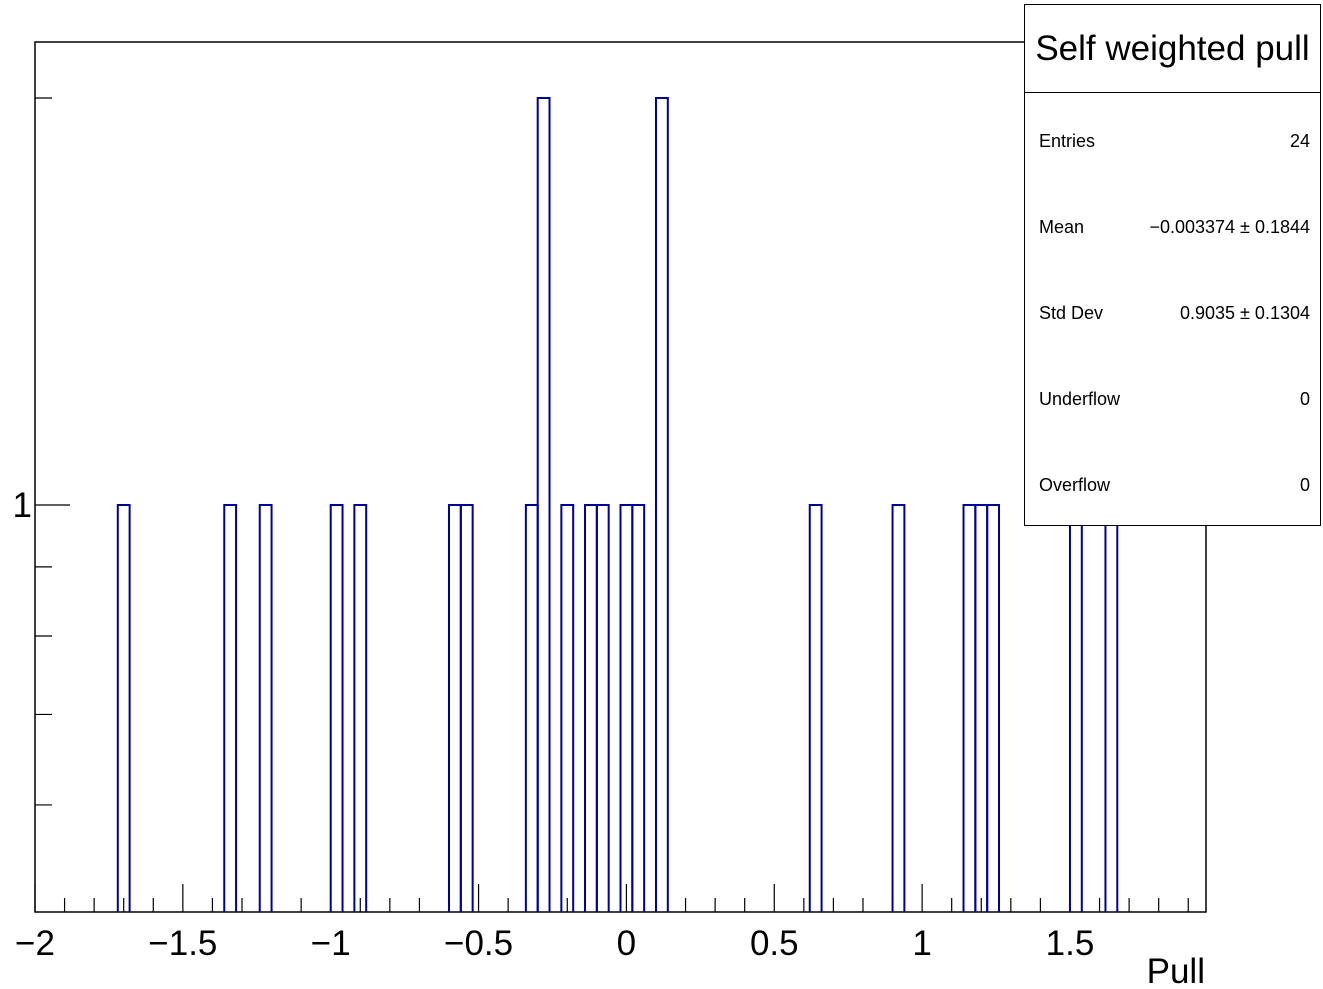  I want to click on x-tick-label: 1.5, so click(1070, 943).